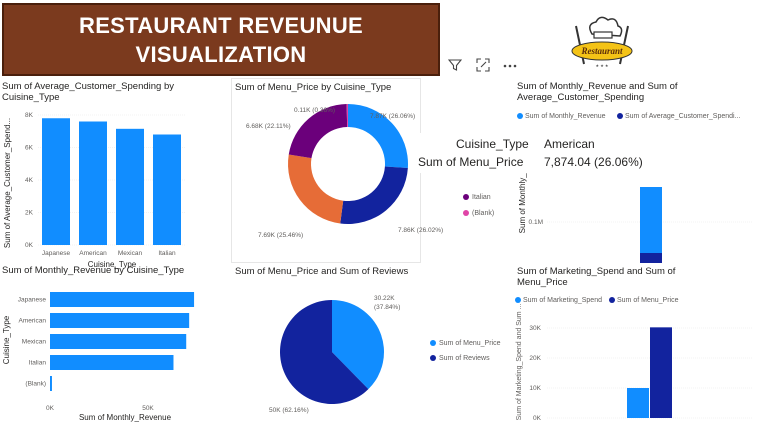 The image size is (760, 432). I want to click on pie-slice-menu-price, so click(358, 345).